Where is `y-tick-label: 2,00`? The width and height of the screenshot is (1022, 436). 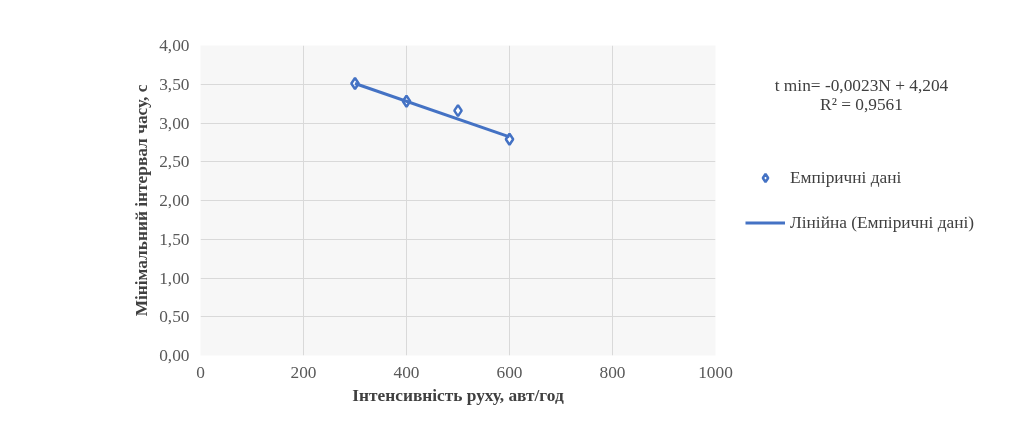
y-tick-label: 2,00 is located at coordinates (174, 200).